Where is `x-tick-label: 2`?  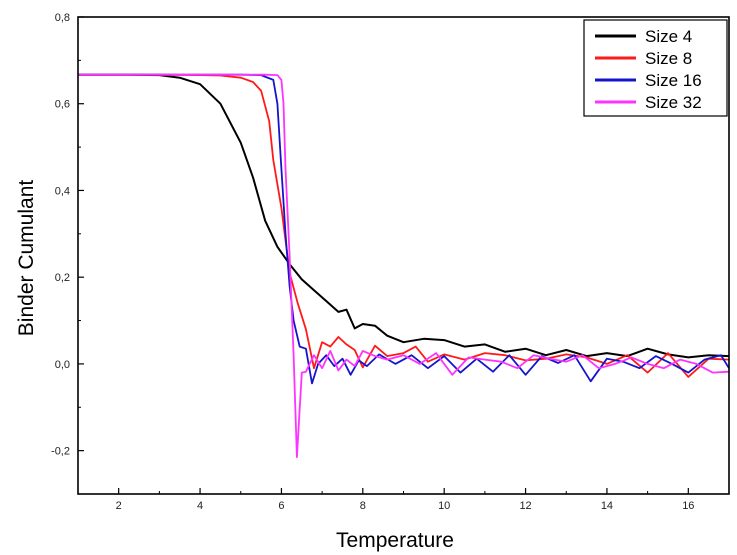 x-tick-label: 2 is located at coordinates (119, 506).